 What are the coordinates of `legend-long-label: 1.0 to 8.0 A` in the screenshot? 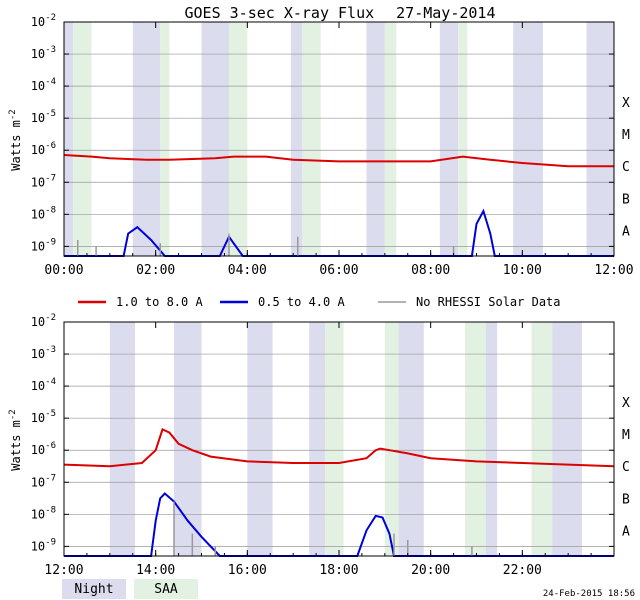 It's located at (159, 302).